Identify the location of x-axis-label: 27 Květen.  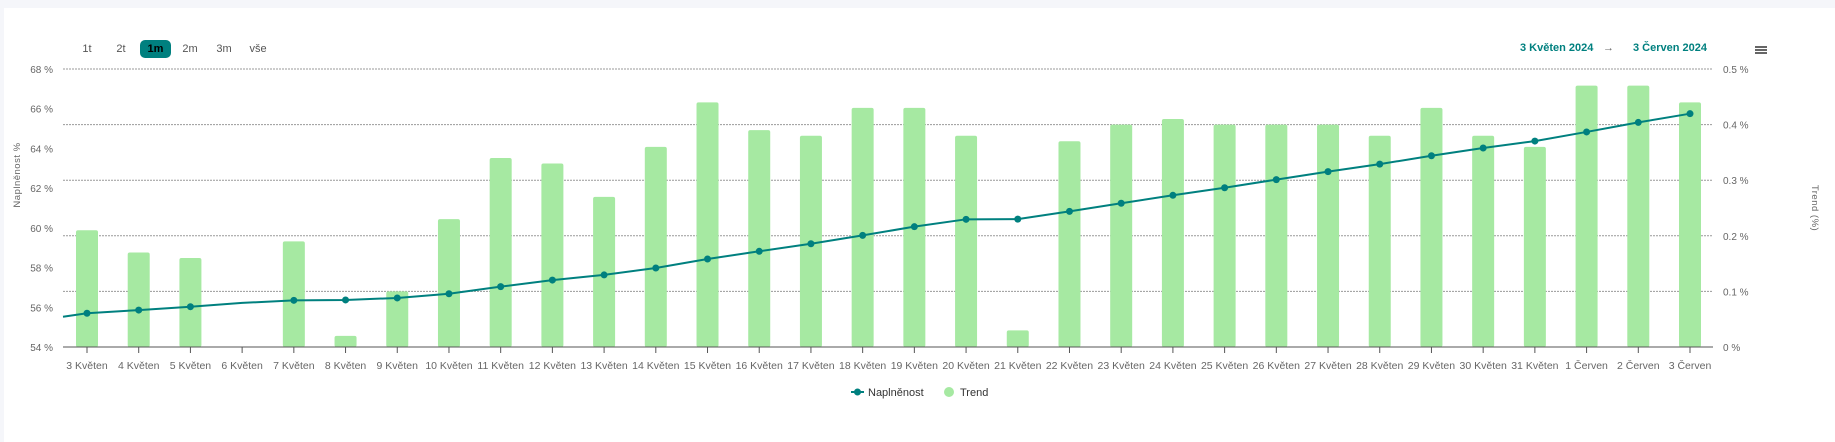
(1327, 366).